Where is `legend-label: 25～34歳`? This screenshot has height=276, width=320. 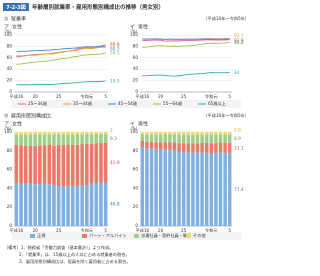 legend-label: 25～34歳 is located at coordinates (38, 103).